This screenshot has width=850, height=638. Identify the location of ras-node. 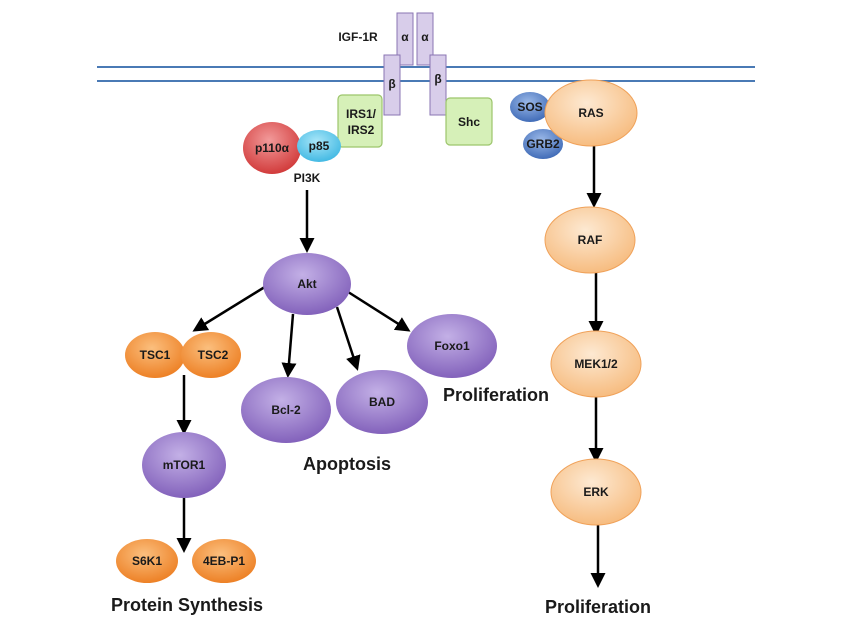
(591, 113).